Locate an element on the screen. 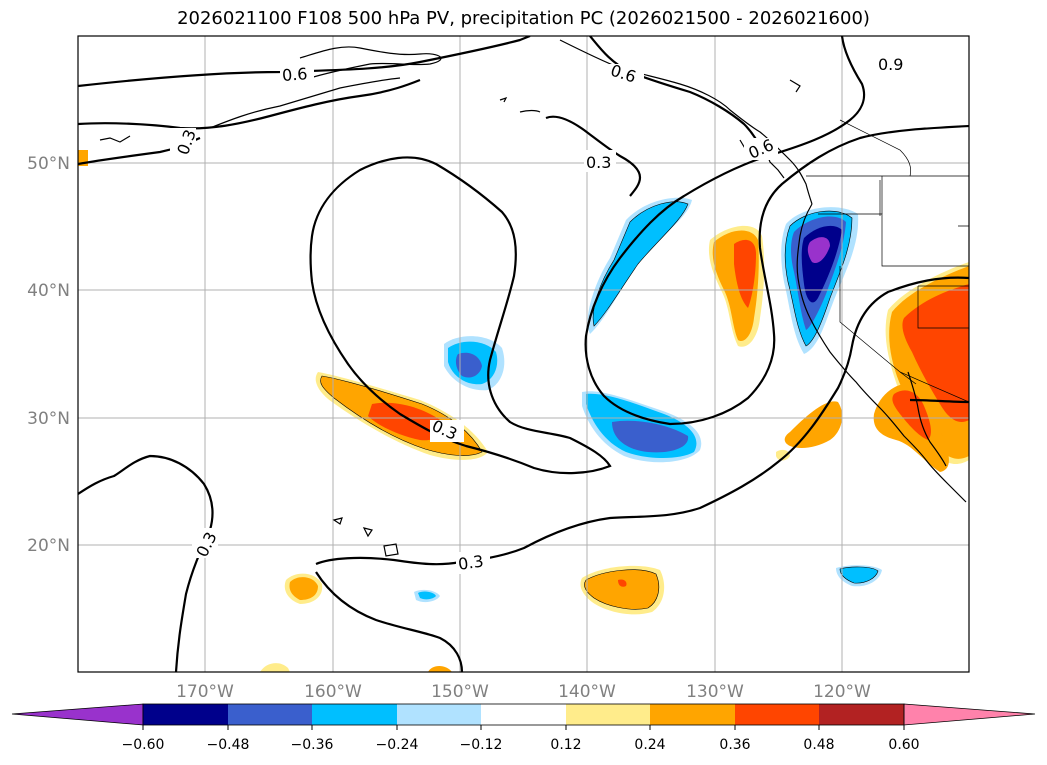  colorbar-tick-label: 0.60 is located at coordinates (903, 745).